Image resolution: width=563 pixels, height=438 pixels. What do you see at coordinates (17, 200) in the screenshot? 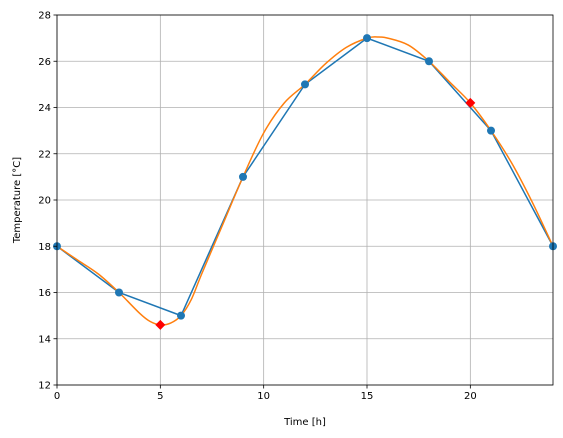
I see `y-axis-label: Temperature [°C]` at bounding box center [17, 200].